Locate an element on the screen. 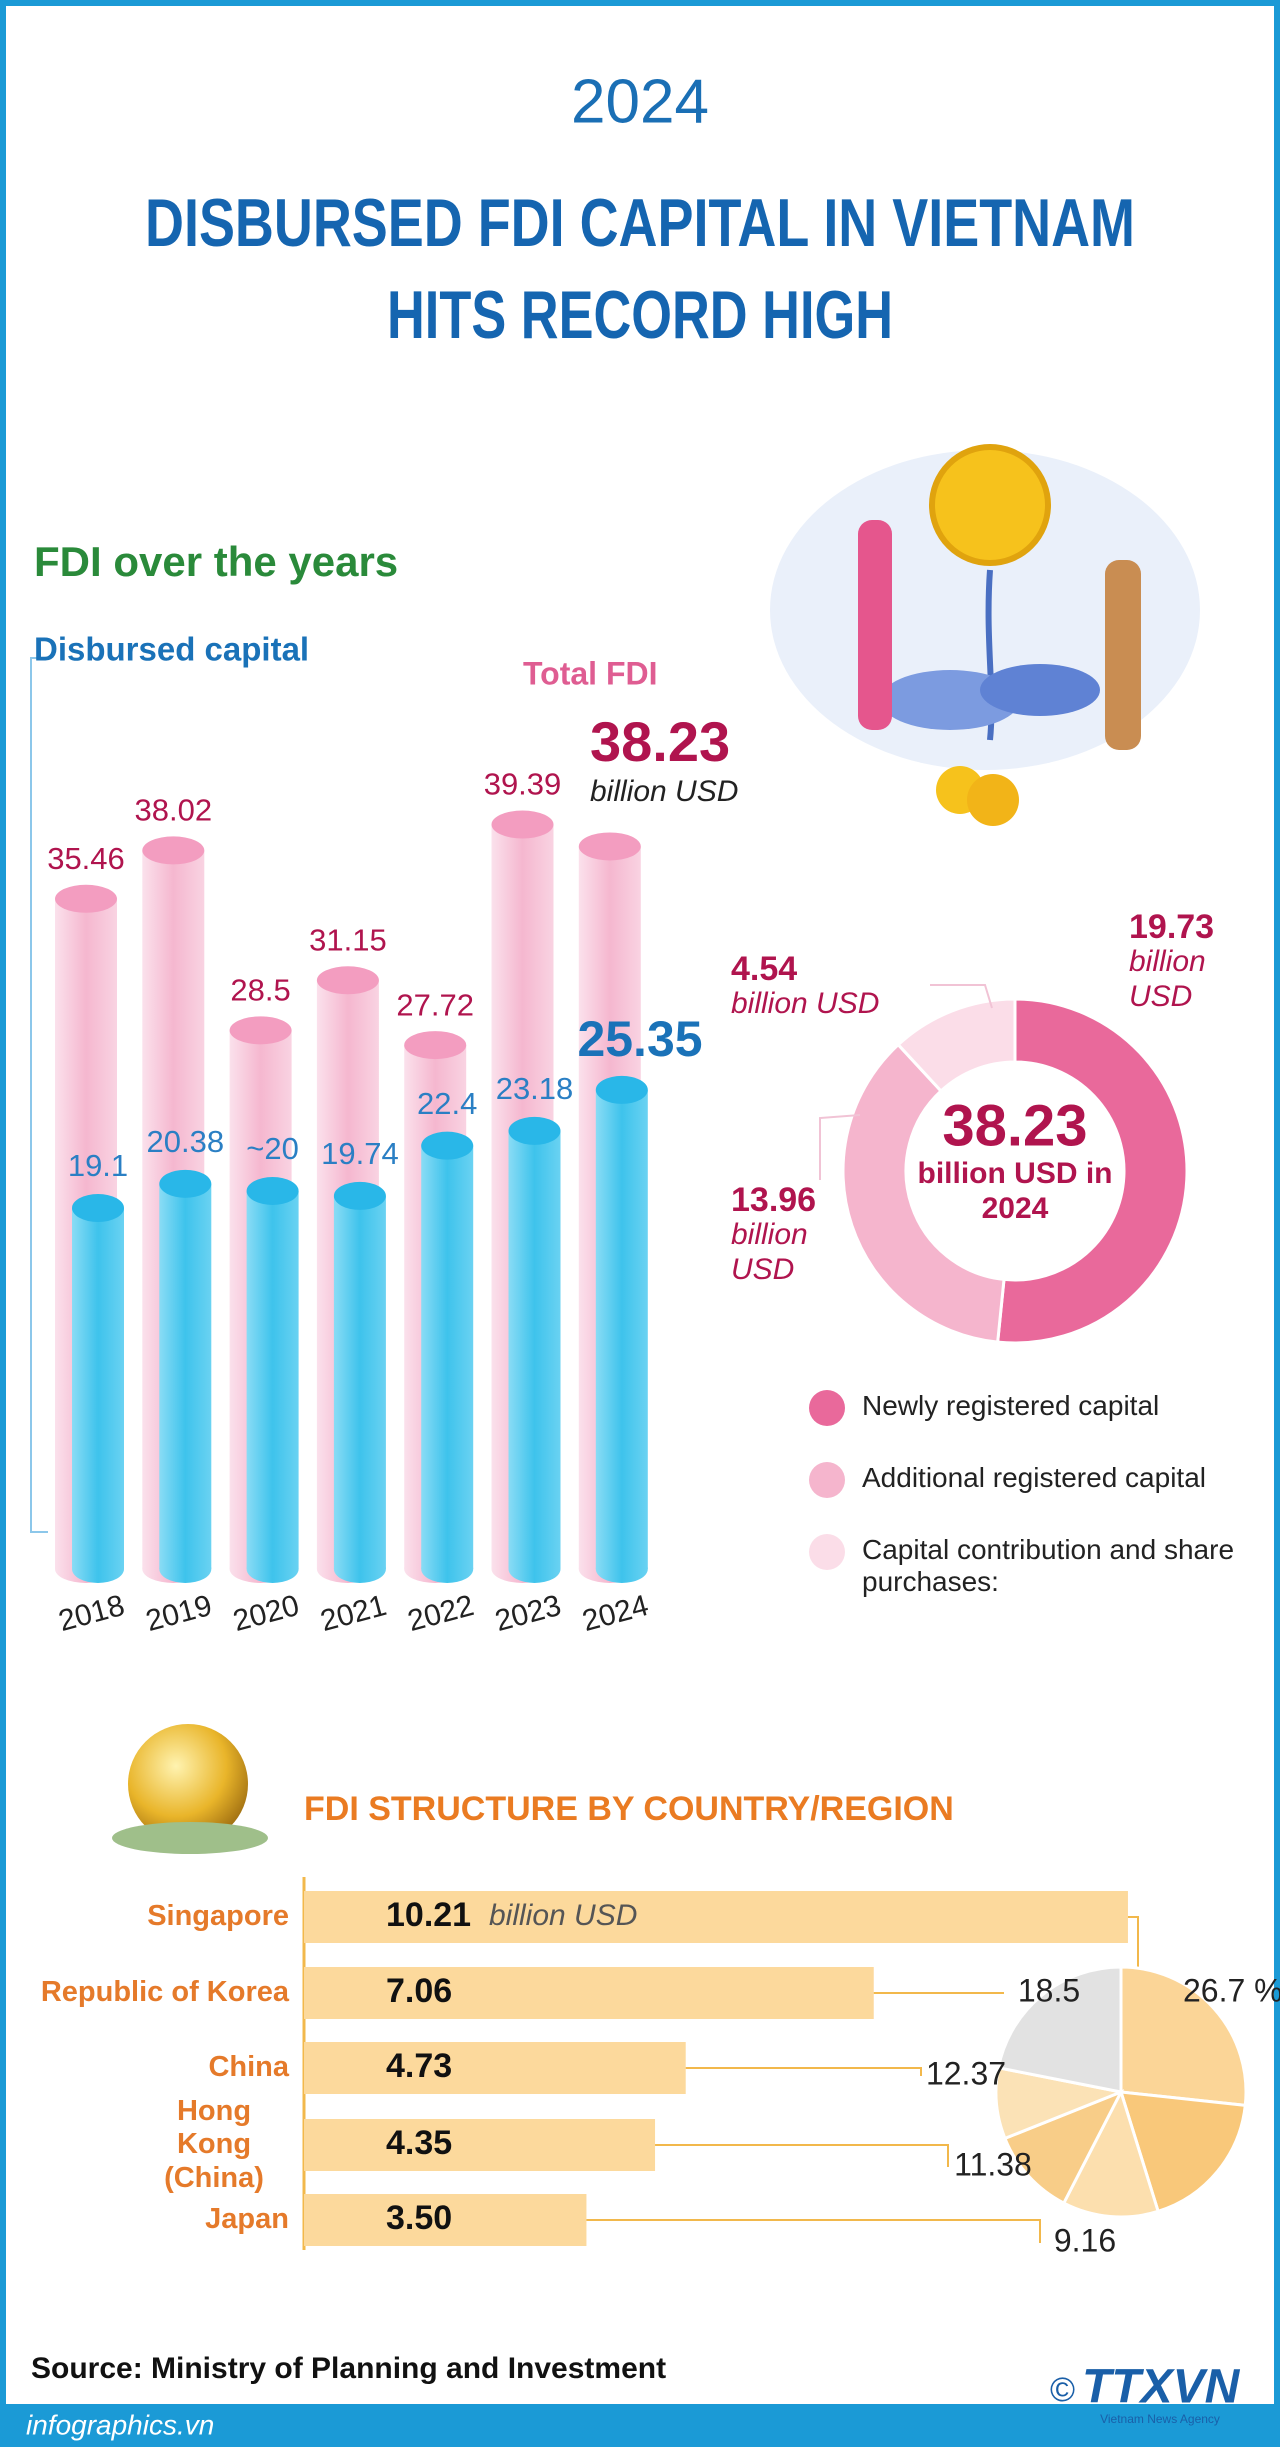 Image resolution: width=1280 pixels, height=2447 pixels. chart-title: FDI over the years is located at coordinates (216, 561).